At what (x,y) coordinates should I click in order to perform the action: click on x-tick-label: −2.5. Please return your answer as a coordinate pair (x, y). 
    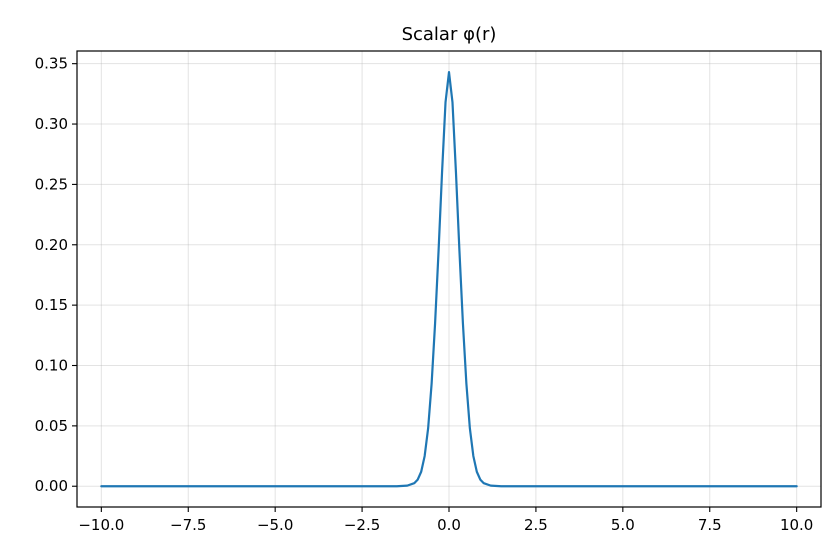
    Looking at the image, I should click on (362, 525).